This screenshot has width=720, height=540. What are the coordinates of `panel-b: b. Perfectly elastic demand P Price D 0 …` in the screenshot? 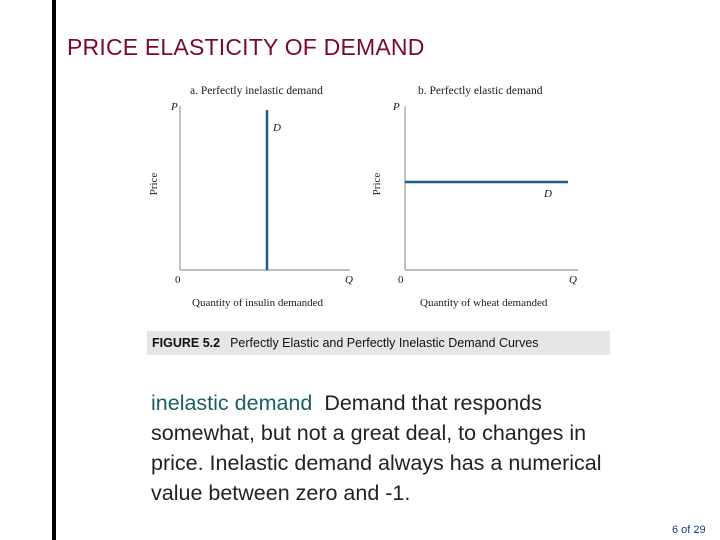 It's located at (474, 197).